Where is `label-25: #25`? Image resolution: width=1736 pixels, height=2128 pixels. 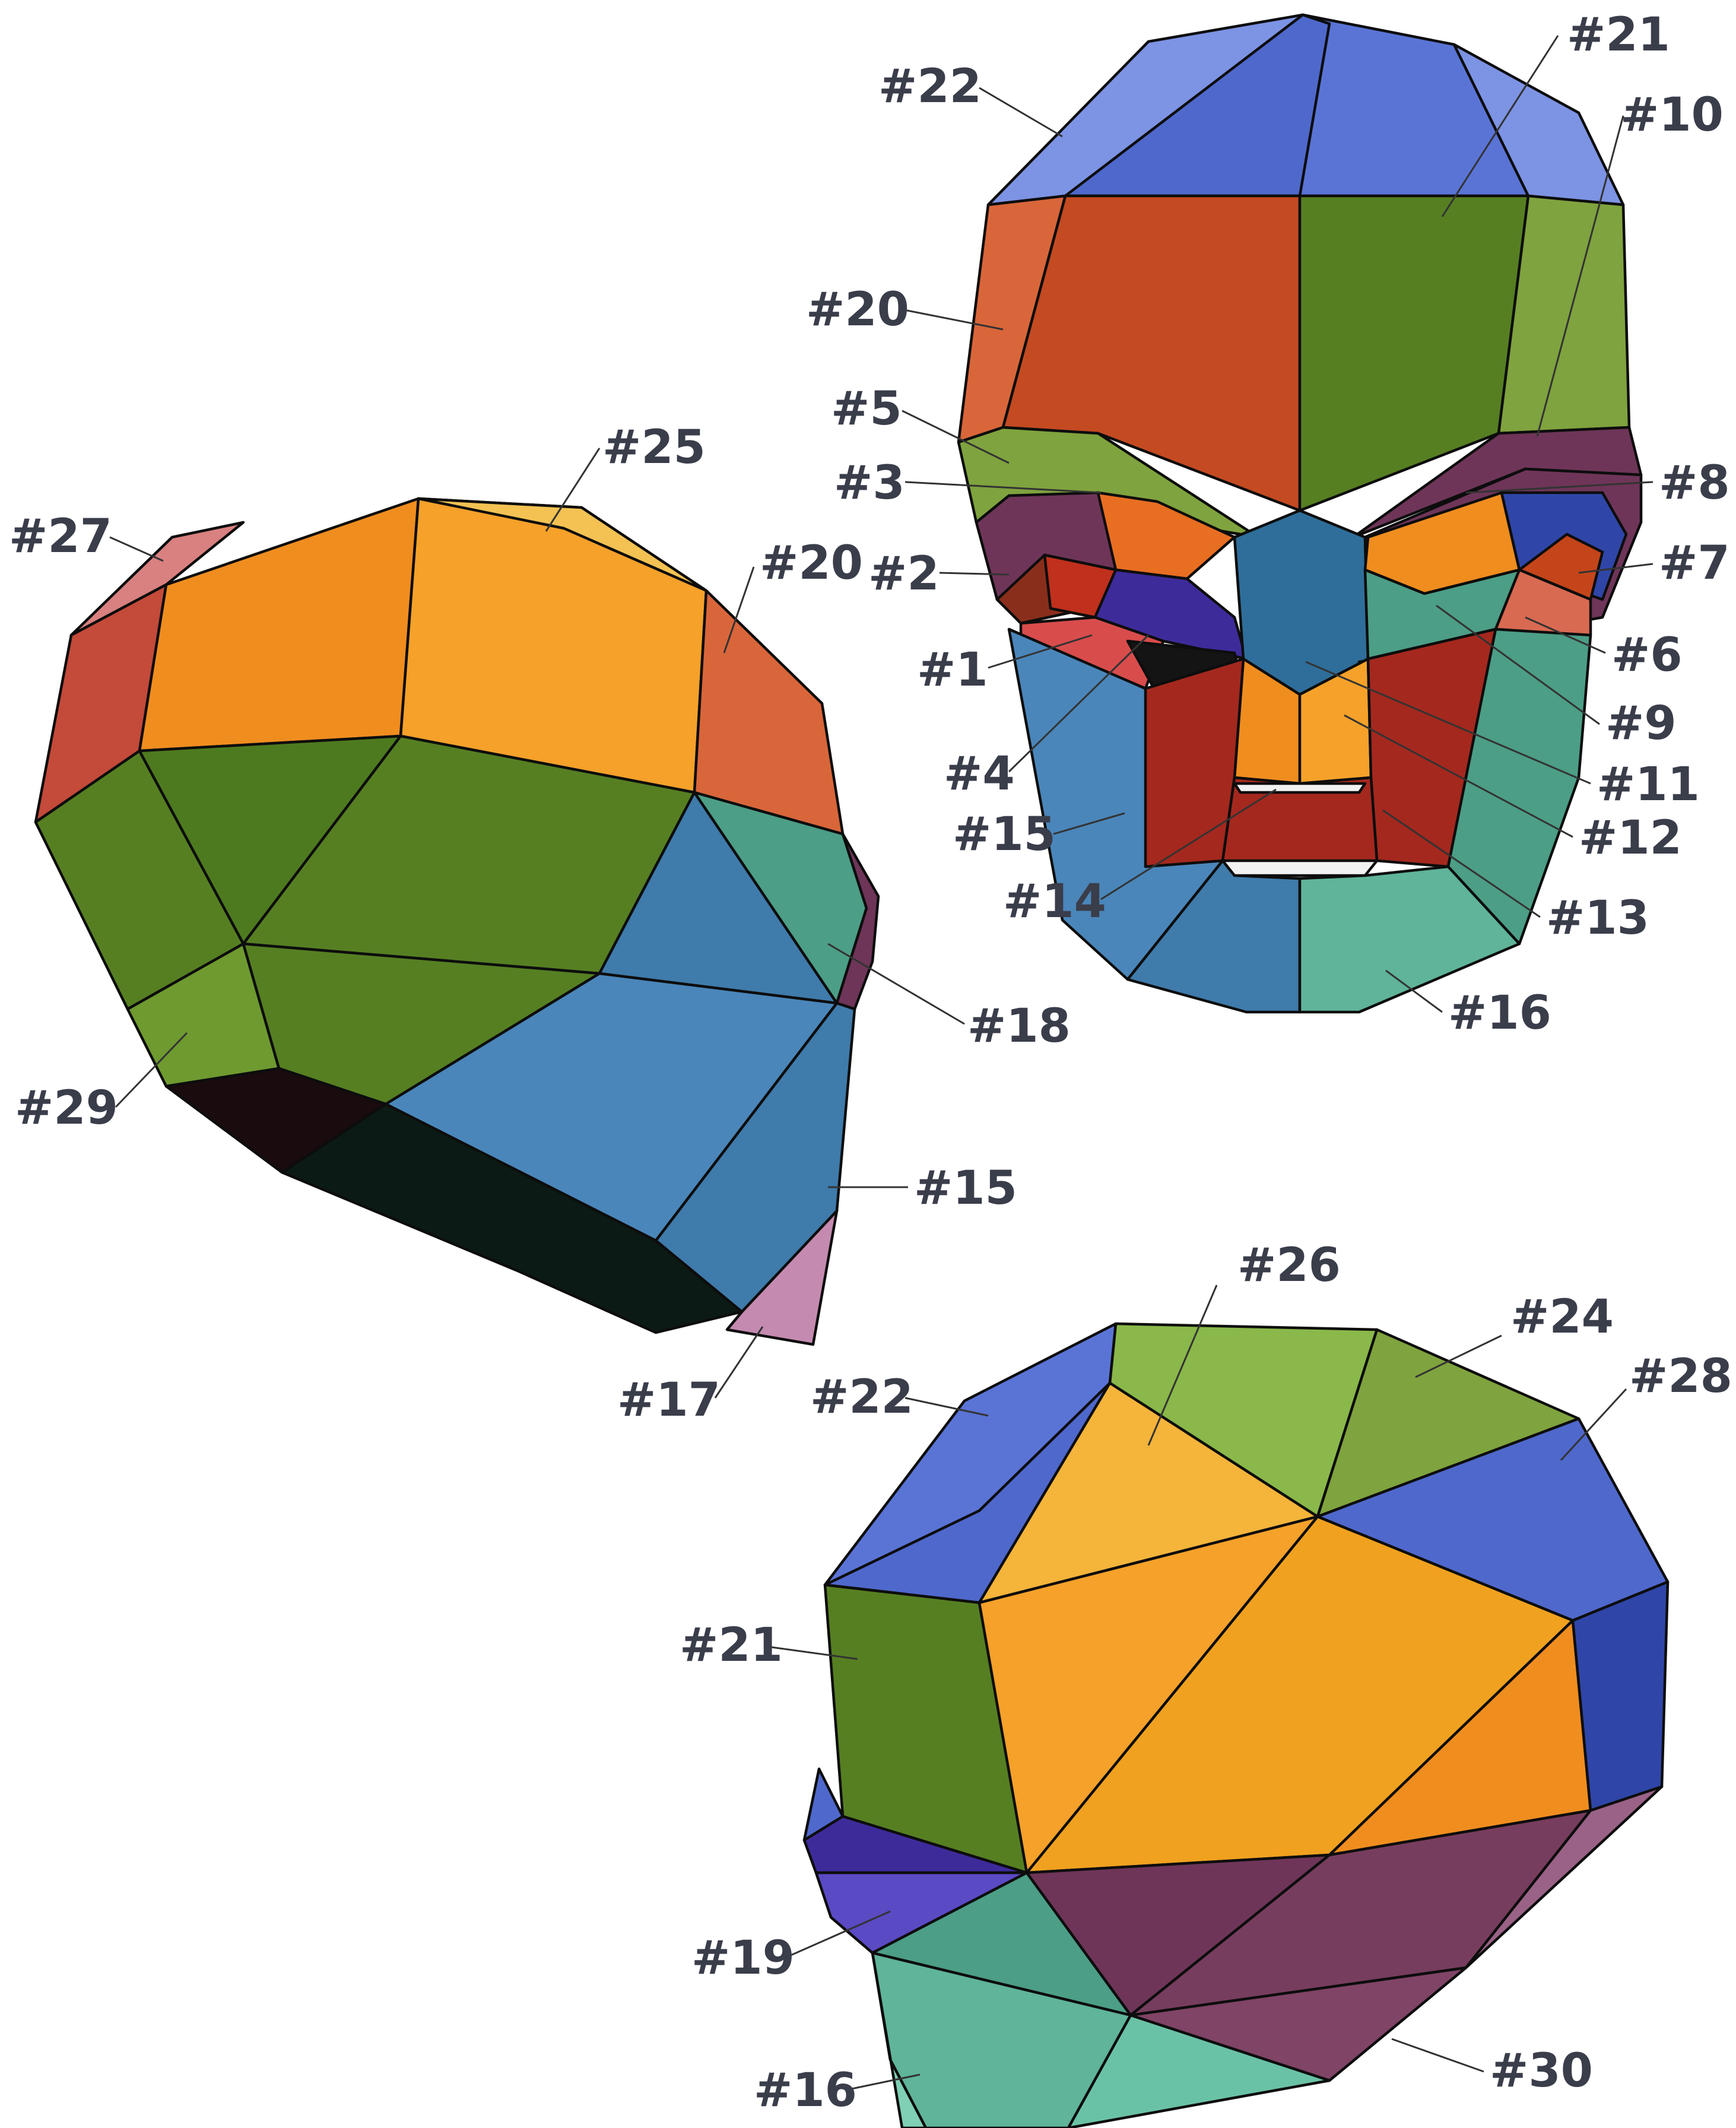 label-25: #25 is located at coordinates (654, 447).